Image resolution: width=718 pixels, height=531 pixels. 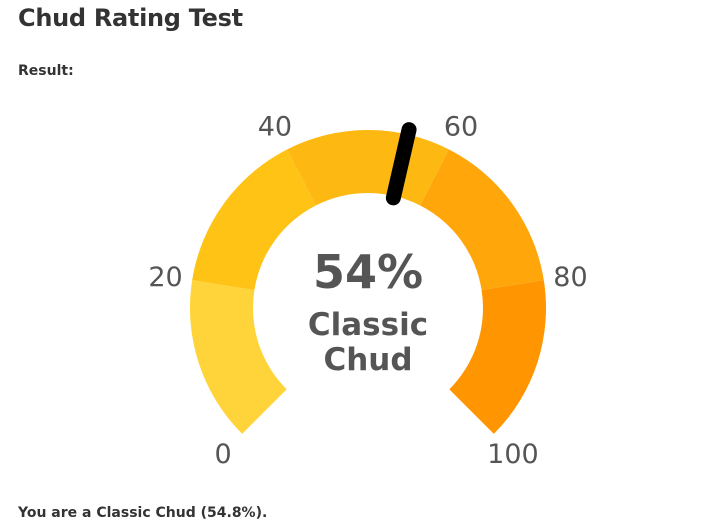 I want to click on gauge-tick-label: 80, so click(x=570, y=277).